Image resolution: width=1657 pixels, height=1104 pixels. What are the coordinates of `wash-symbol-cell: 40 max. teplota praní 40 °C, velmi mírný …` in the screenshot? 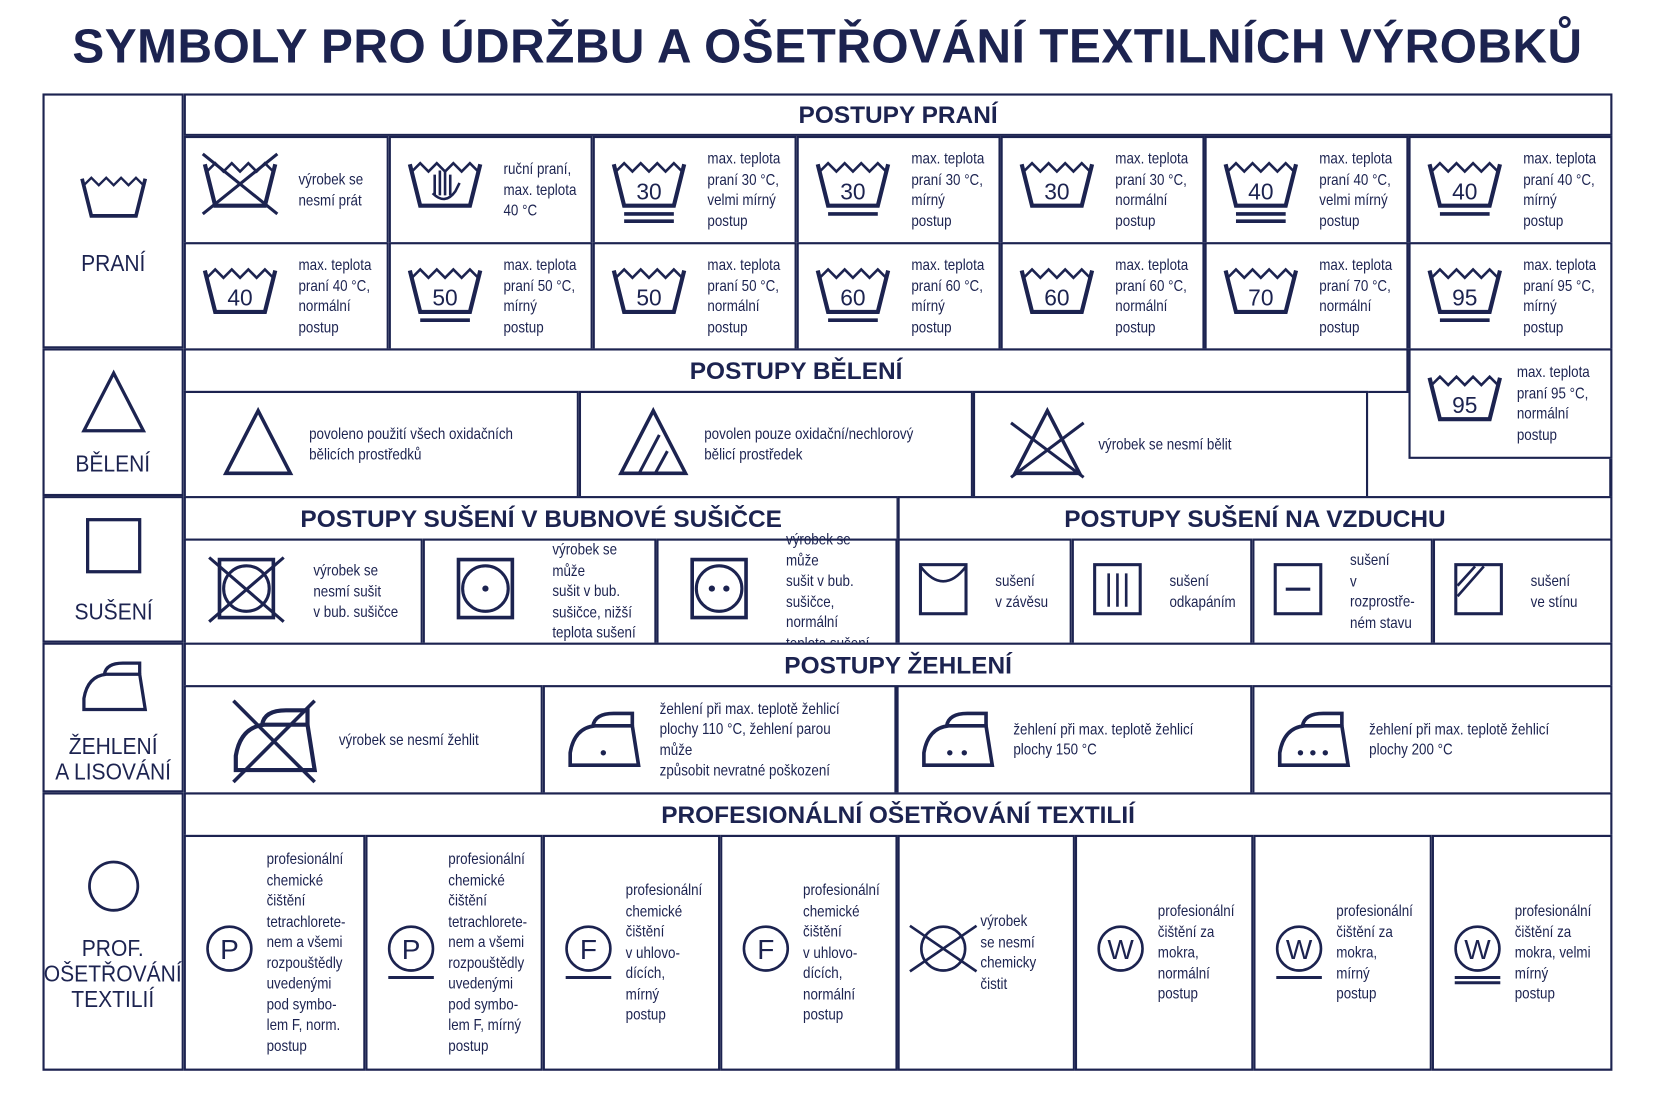 It's located at (1306, 190).